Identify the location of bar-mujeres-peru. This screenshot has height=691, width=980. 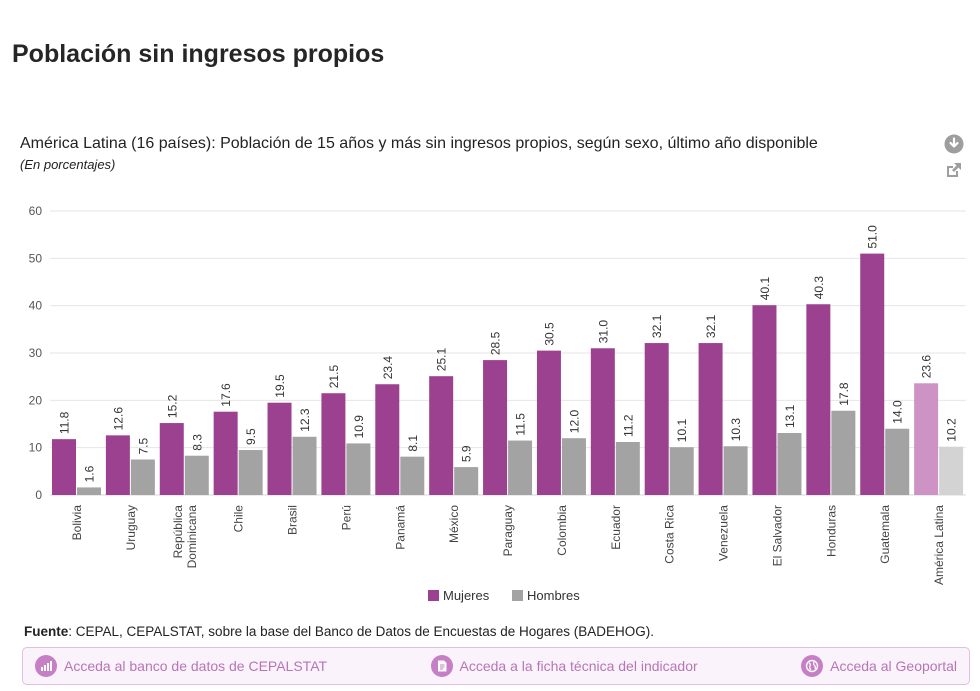
(333, 444).